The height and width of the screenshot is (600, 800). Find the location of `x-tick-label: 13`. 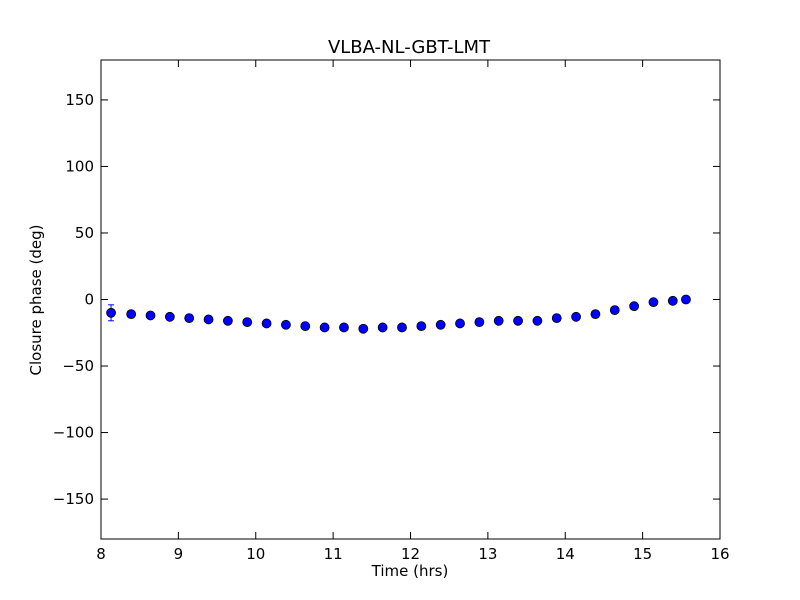

x-tick-label: 13 is located at coordinates (487, 554).